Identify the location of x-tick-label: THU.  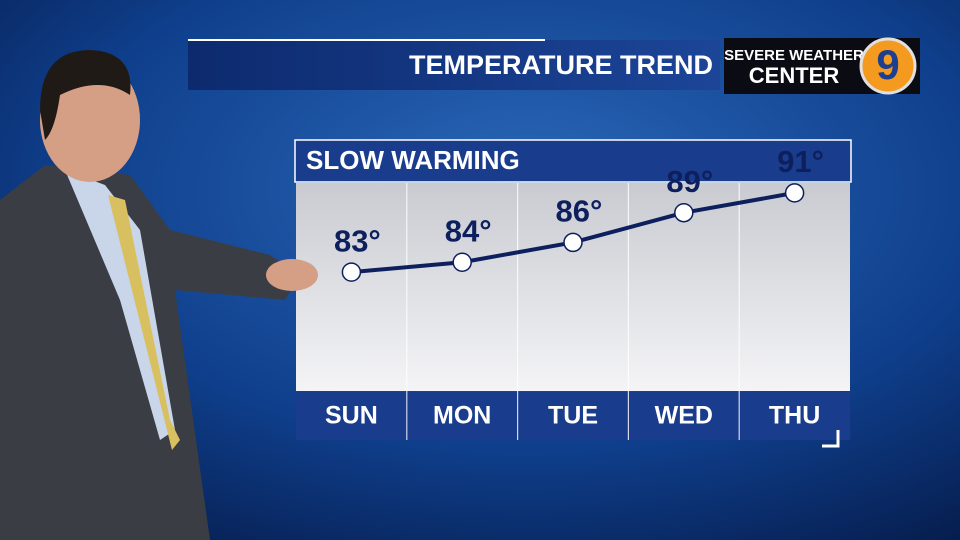
(794, 416).